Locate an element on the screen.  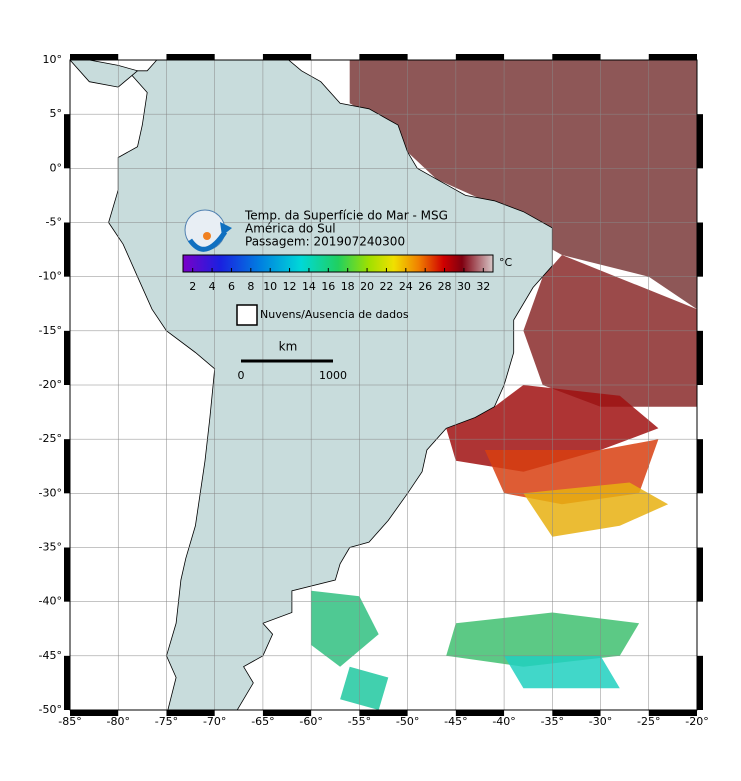
x-tick-label: -20° is located at coordinates (696, 721).